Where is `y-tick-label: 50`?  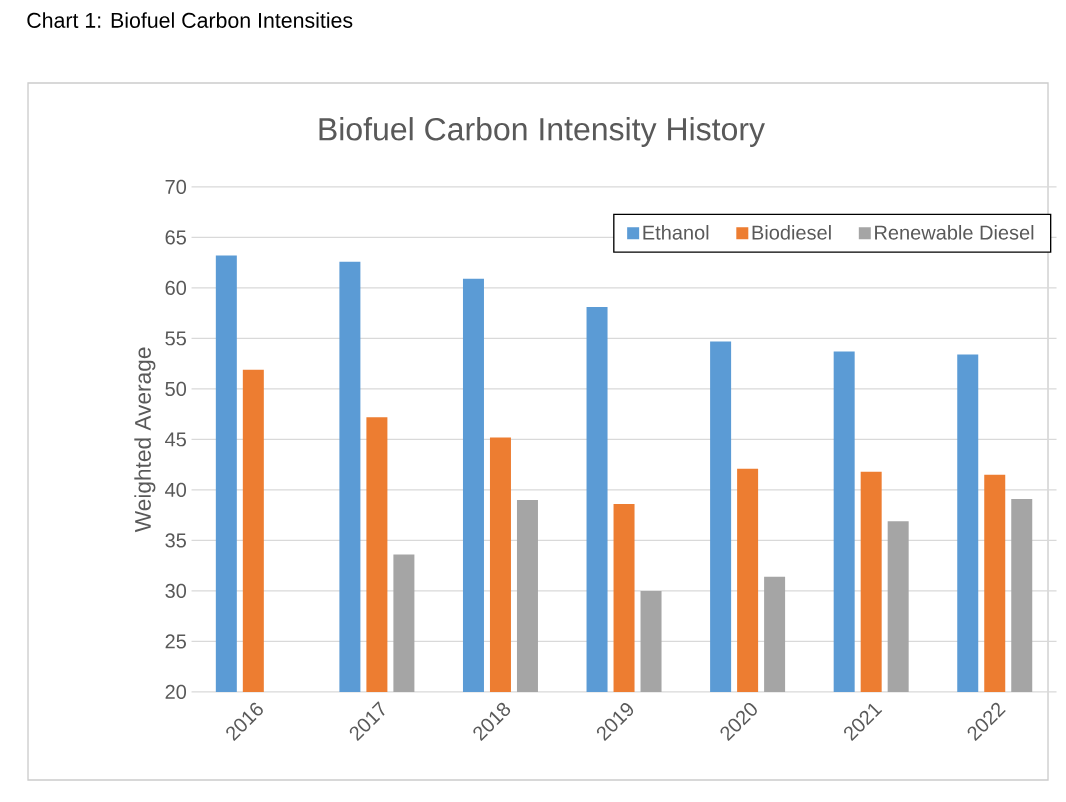 y-tick-label: 50 is located at coordinates (176, 388).